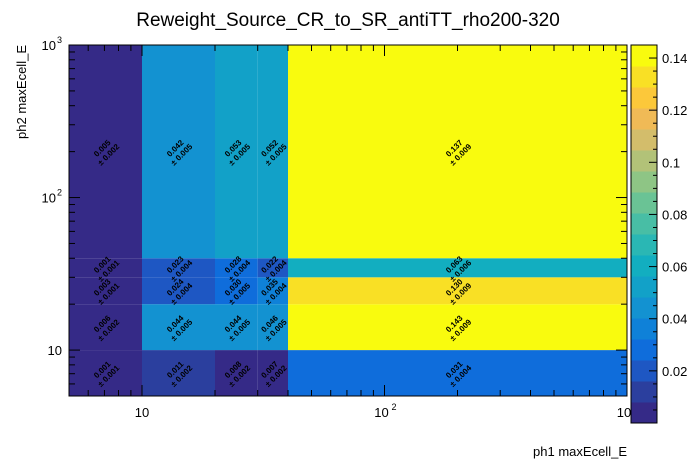 This screenshot has height=472, width=696. I want to click on y-tick-exponent: 3, so click(59, 40).